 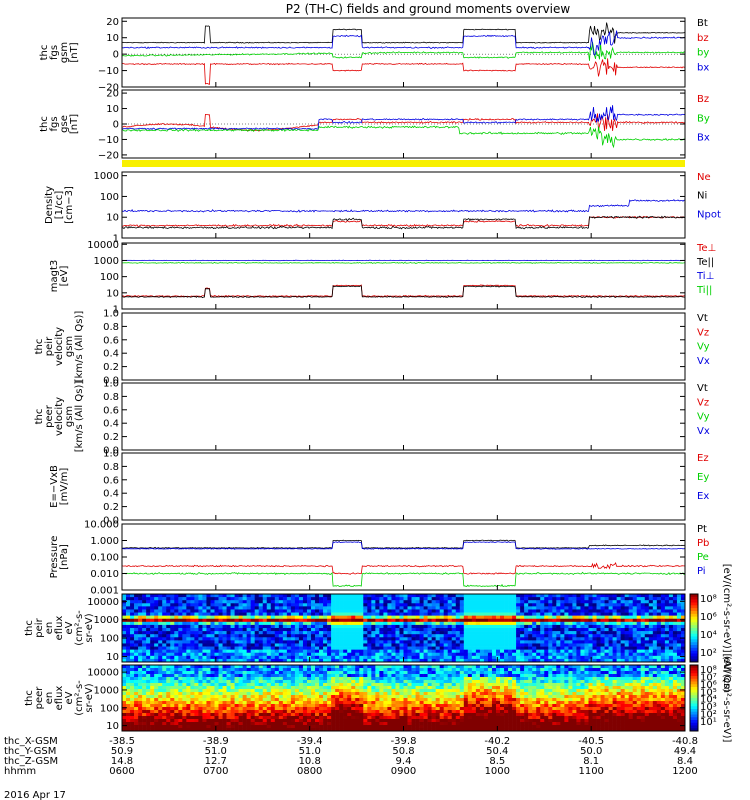 What do you see at coordinates (702, 318) in the screenshot?
I see `legend-entry: Vt` at bounding box center [702, 318].